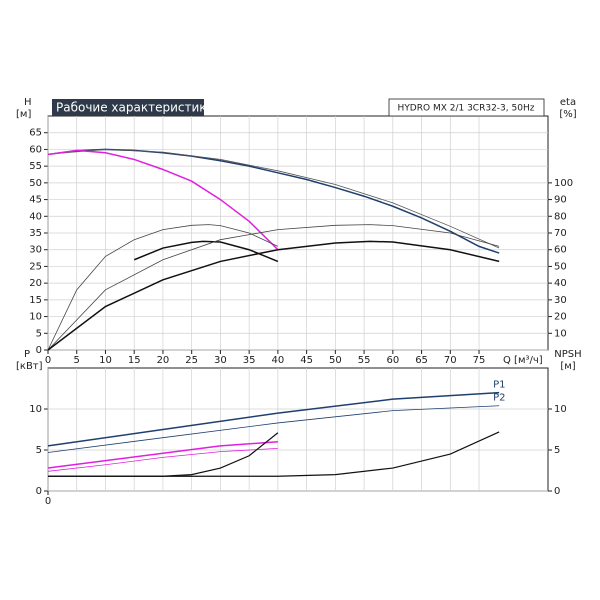  I want to click on chart-subtitle: HYDRO MX 2/1 3CR32-3, 50Hz, so click(466, 109).